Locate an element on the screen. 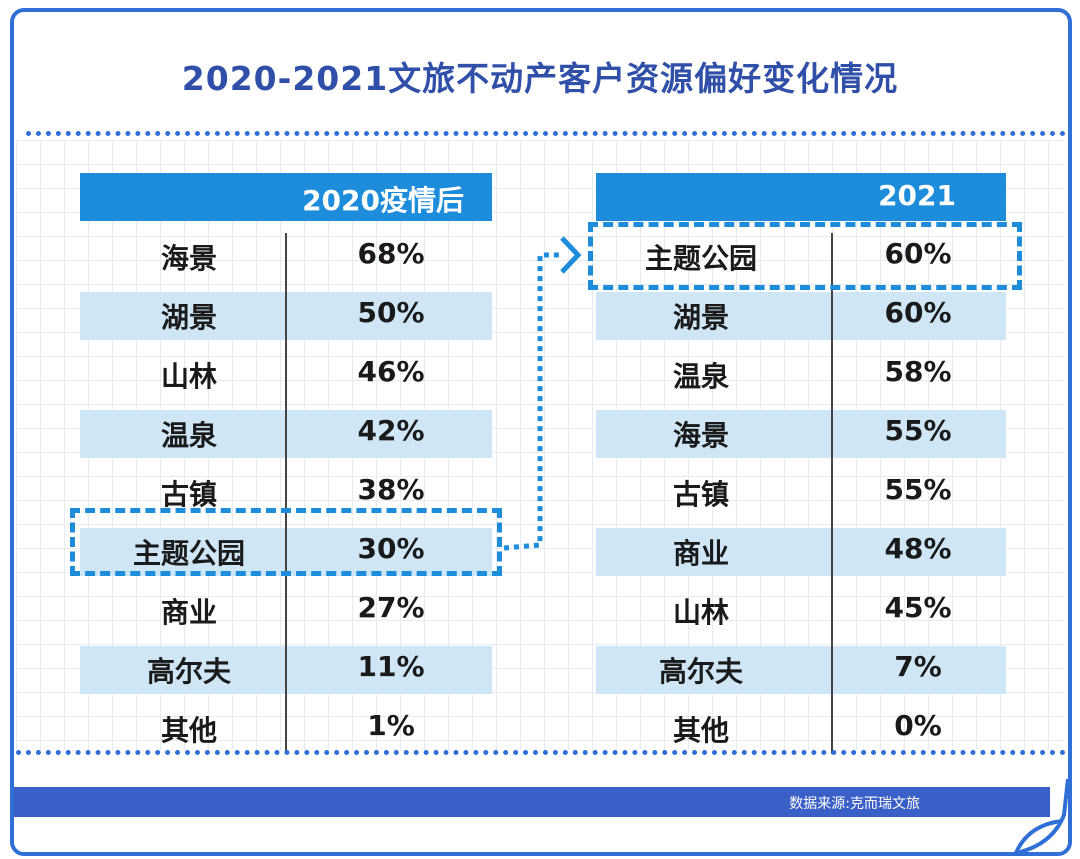 This screenshot has width=1080, height=859. row-percentage: 11% is located at coordinates (391, 666).